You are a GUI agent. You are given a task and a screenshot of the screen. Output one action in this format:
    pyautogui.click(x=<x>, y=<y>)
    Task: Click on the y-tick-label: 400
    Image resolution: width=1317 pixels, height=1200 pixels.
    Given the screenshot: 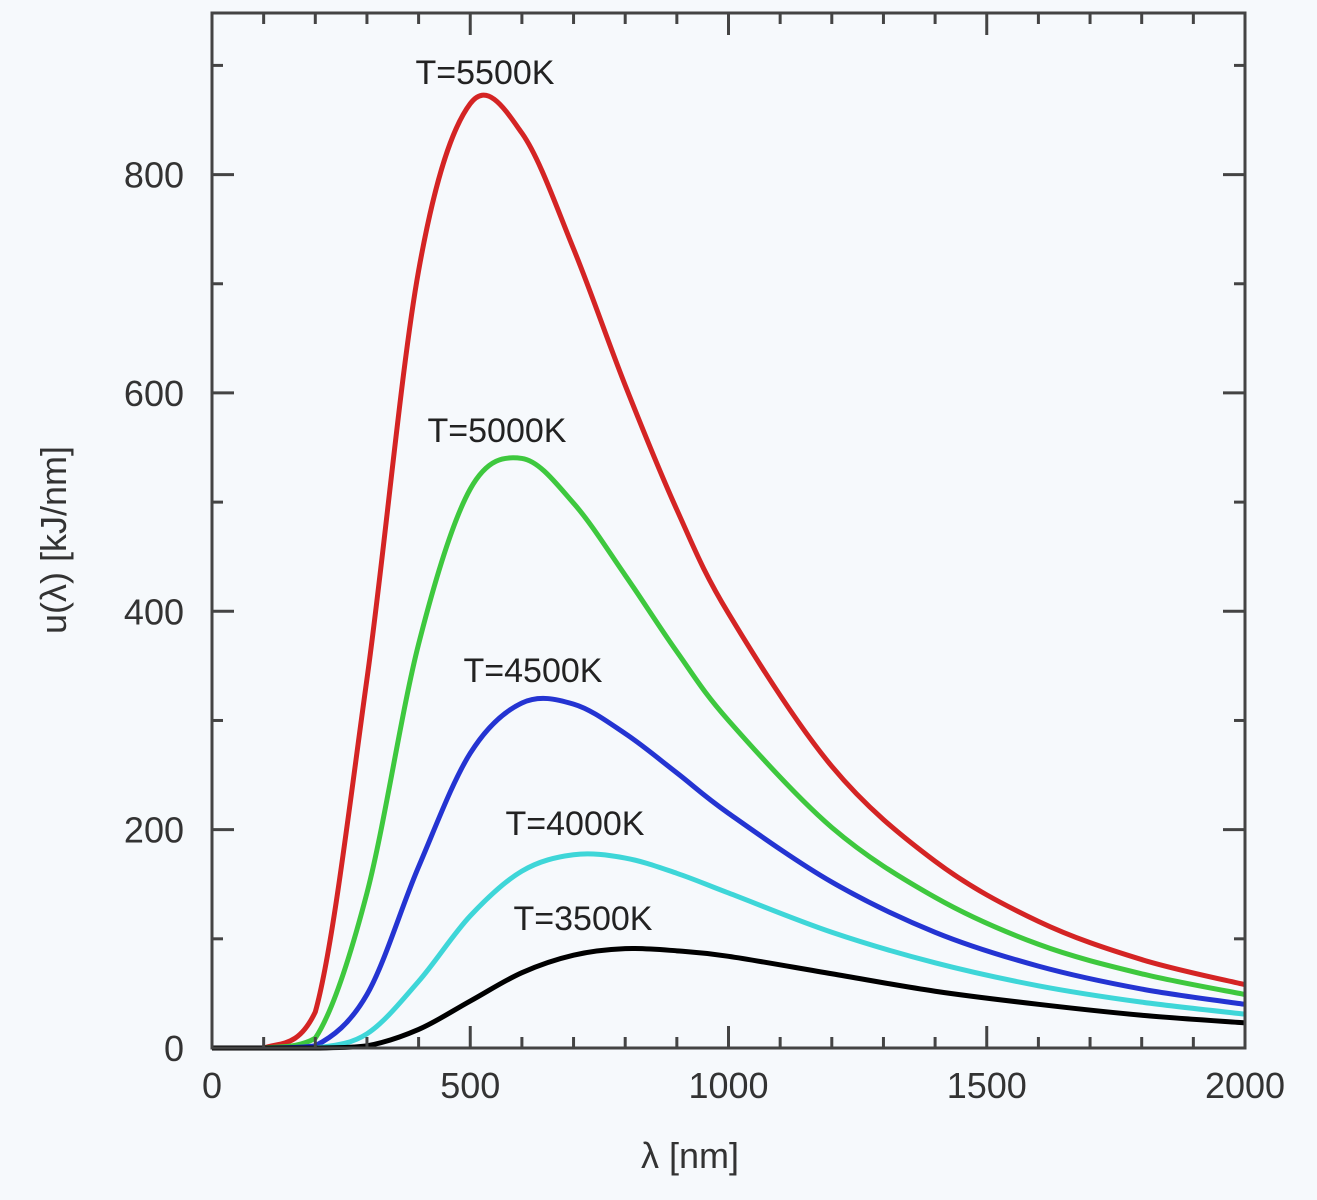 What is the action you would take?
    pyautogui.click(x=154, y=611)
    